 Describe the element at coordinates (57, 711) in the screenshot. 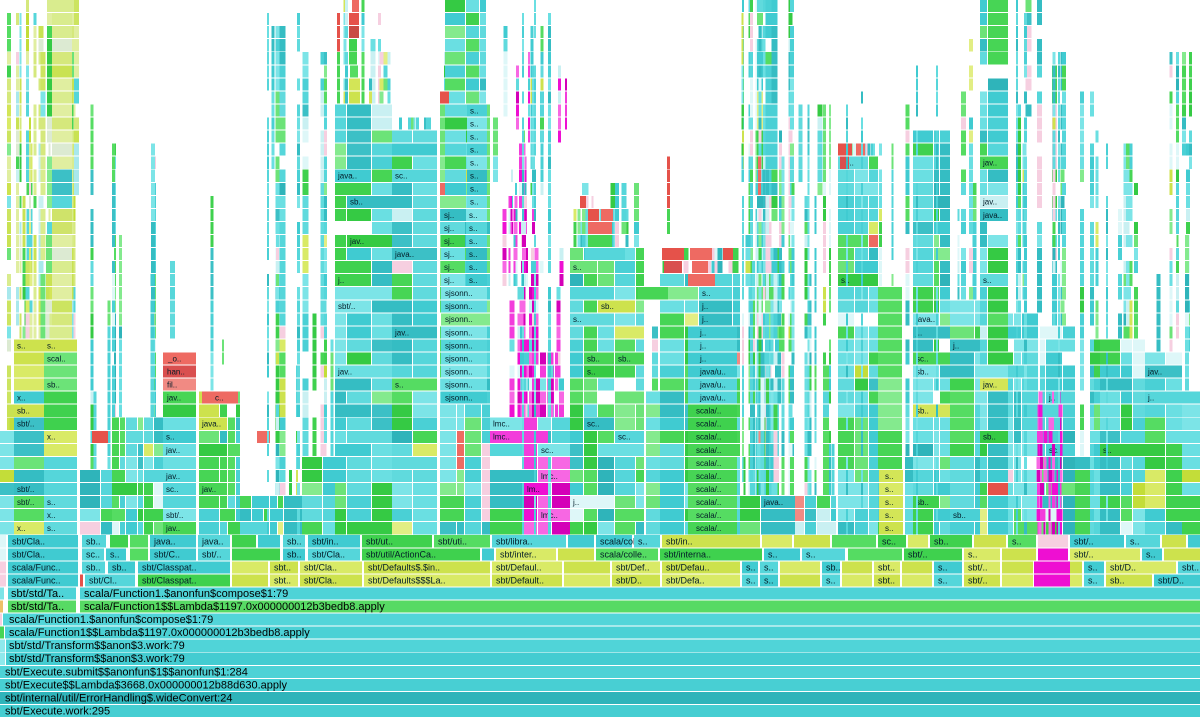

I see `svg-text: sbt/Execute.work:295` at that location.